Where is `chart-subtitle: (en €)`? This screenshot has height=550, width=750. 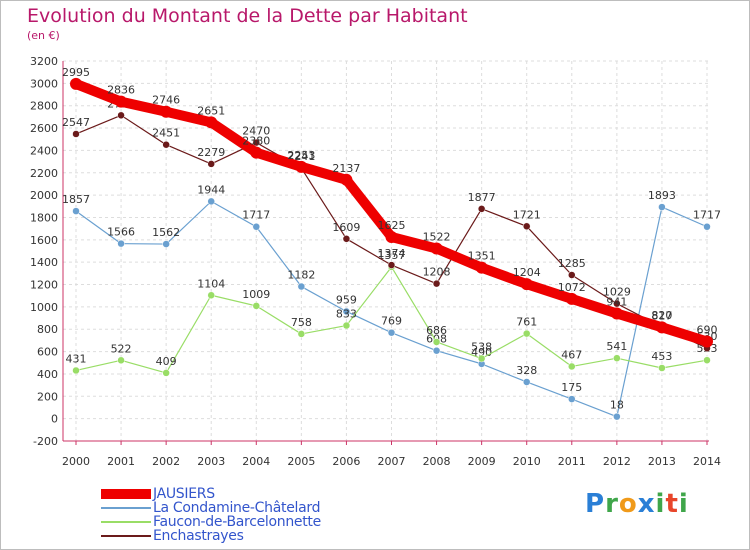 chart-subtitle: (en €) is located at coordinates (43, 35).